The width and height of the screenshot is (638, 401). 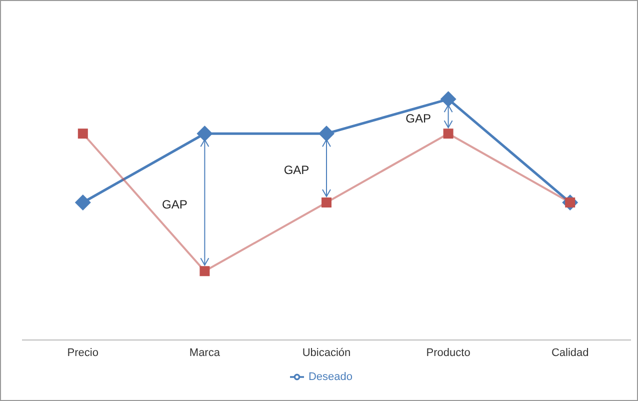 I want to click on x-tick-label: Marca, so click(x=205, y=352).